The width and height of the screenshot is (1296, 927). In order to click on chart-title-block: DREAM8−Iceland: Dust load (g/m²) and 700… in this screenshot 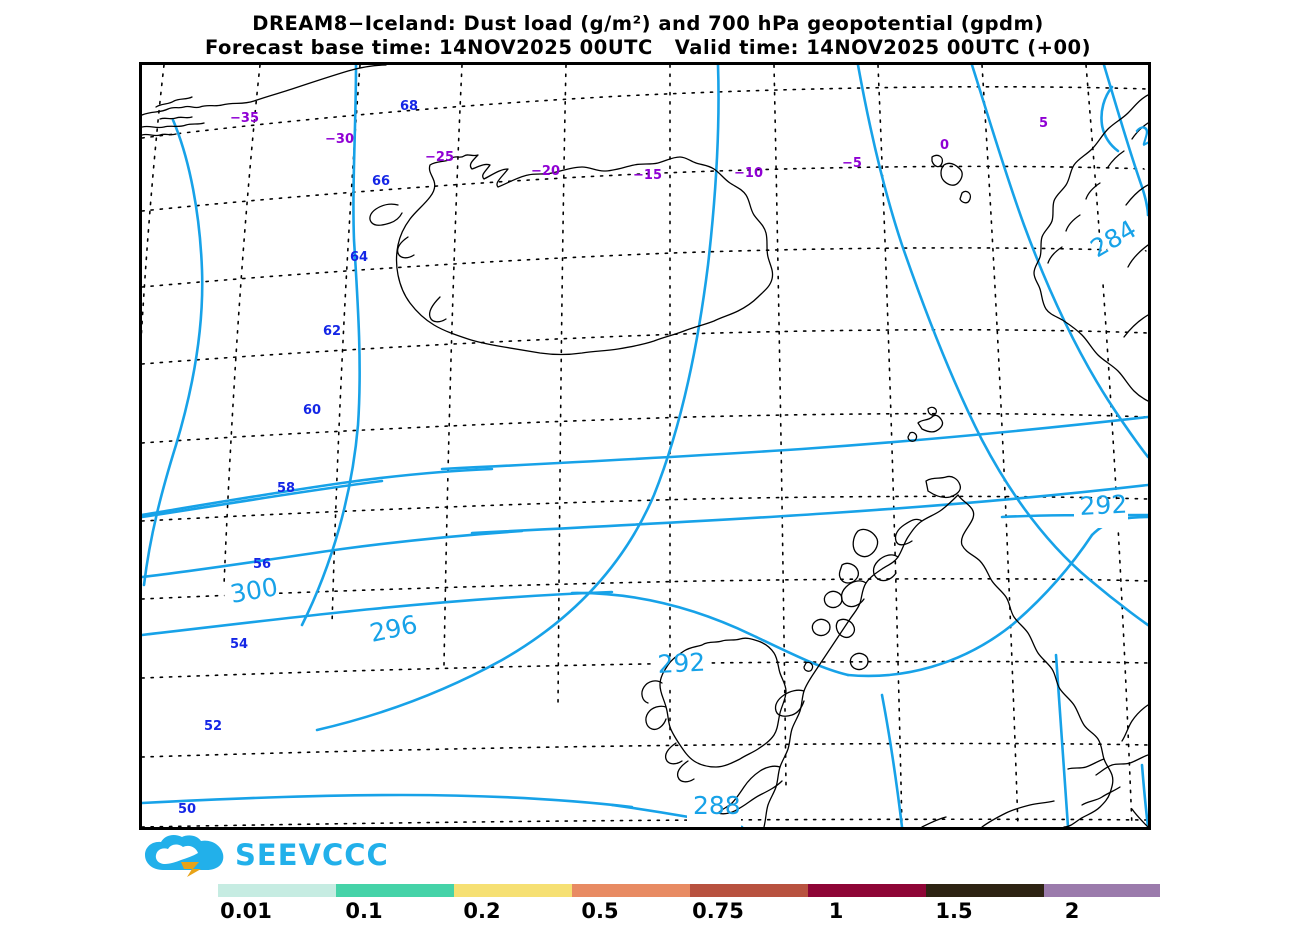, I will do `click(648, 36)`.